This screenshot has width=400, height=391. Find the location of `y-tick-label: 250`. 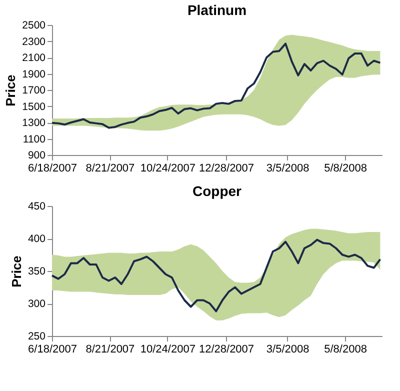

y-tick-label: 250 is located at coordinates (37, 336).